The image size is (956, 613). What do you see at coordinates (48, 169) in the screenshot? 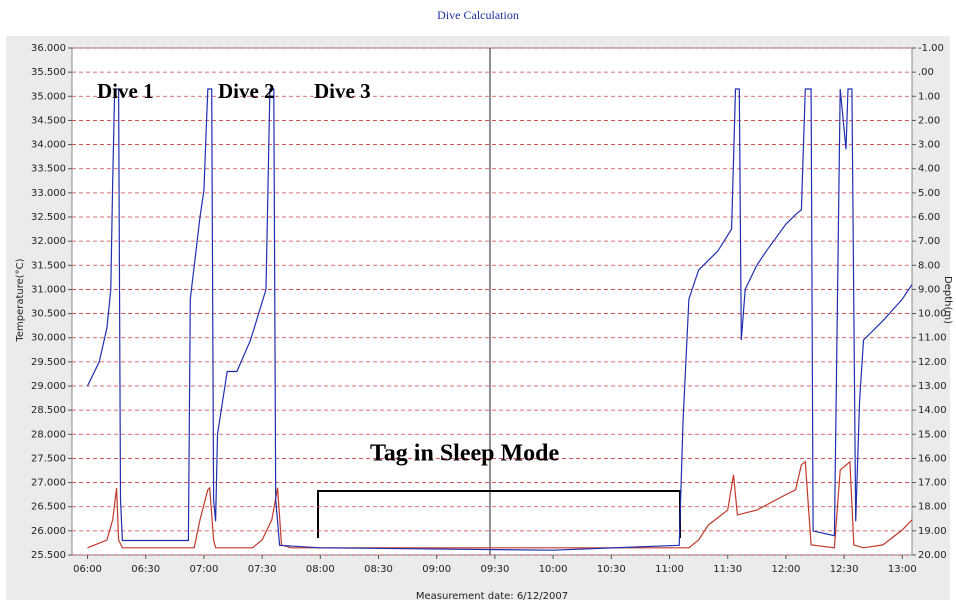
I see `y-tick-label: 33.500` at bounding box center [48, 169].